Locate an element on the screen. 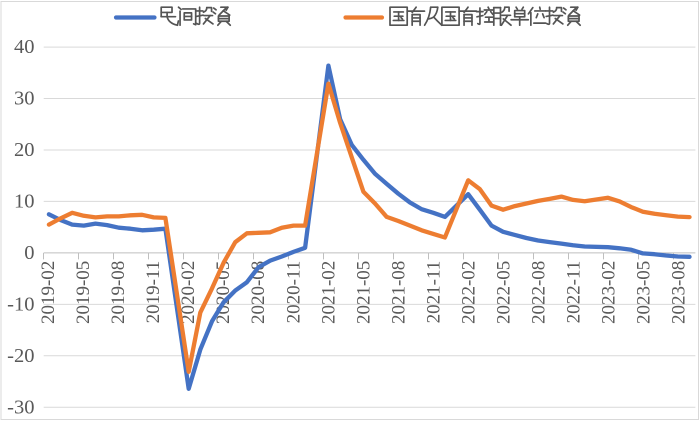 This screenshot has width=700, height=426. svg-text: 2023-02 is located at coordinates (609, 292).